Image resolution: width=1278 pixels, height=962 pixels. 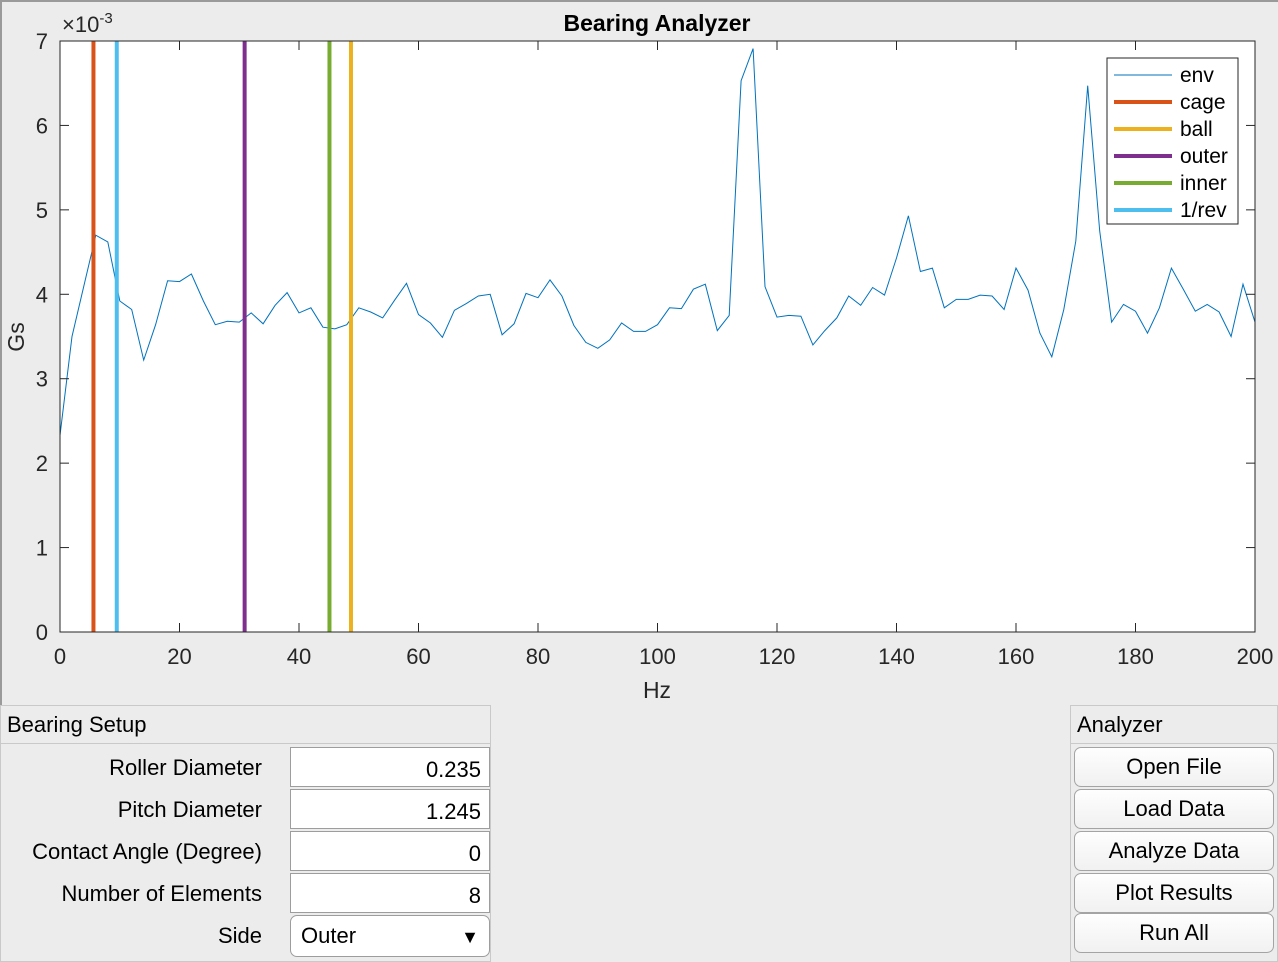 I want to click on x-tick-label: 120, so click(x=777, y=656).